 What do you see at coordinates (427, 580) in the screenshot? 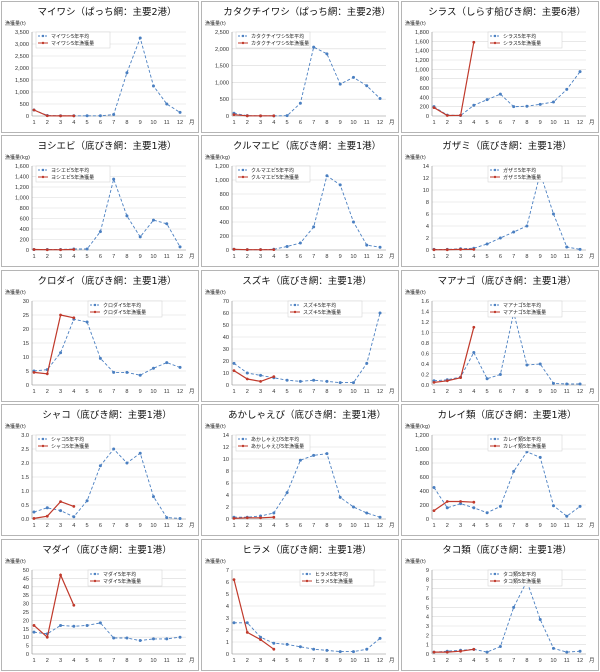
I see `y-tick-label: 8` at bounding box center [427, 580].